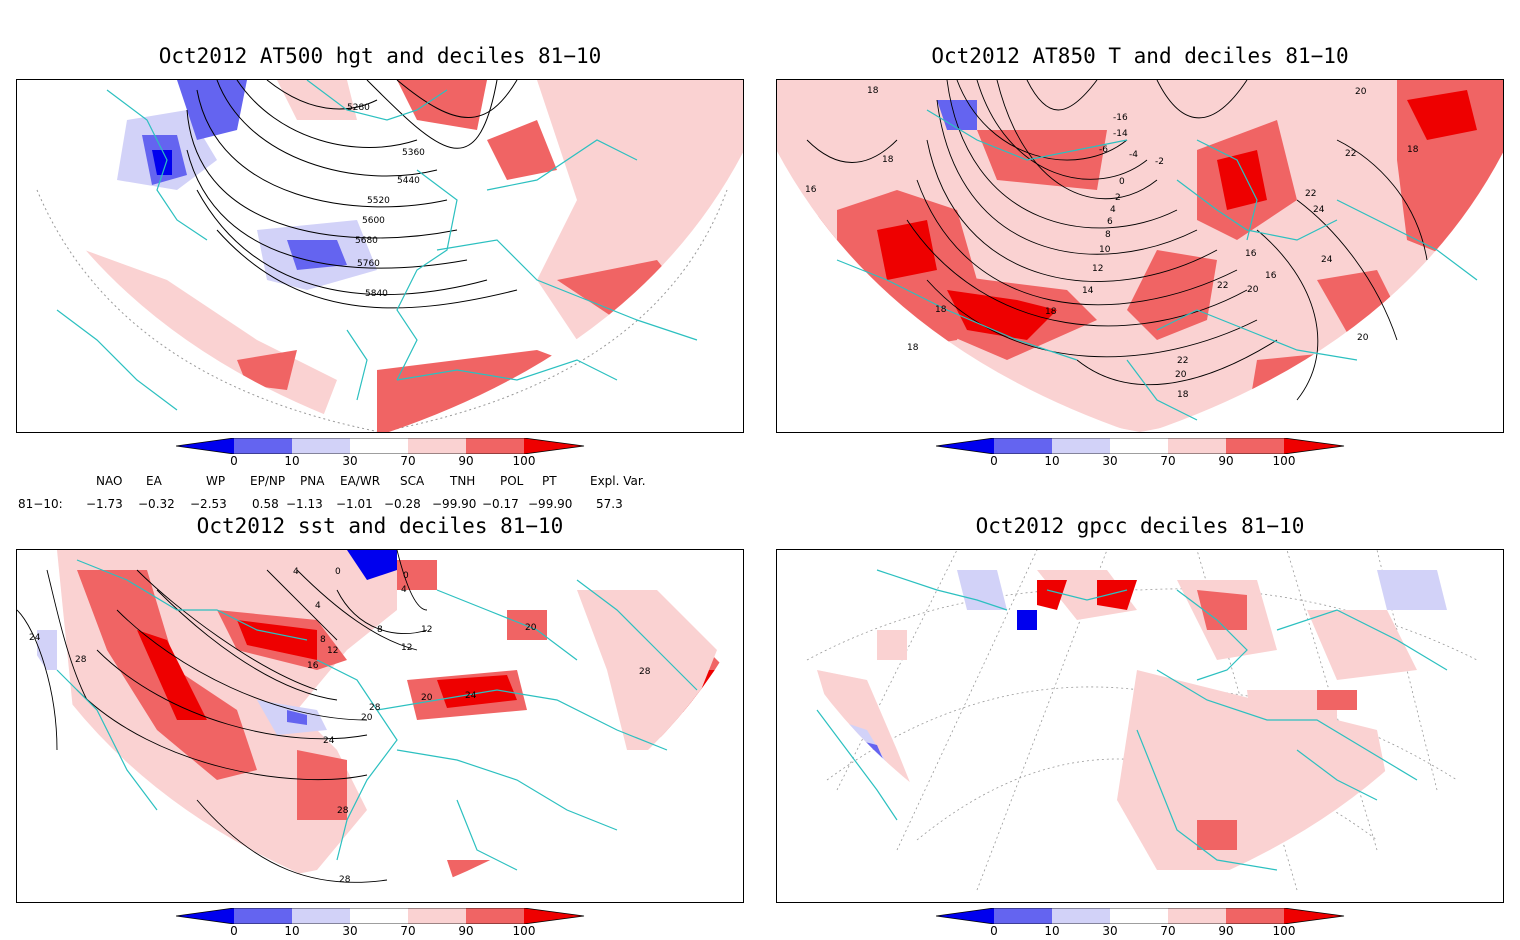 The height and width of the screenshot is (940, 1520). What do you see at coordinates (1110, 222) in the screenshot?
I see `contour-label: 6` at bounding box center [1110, 222].